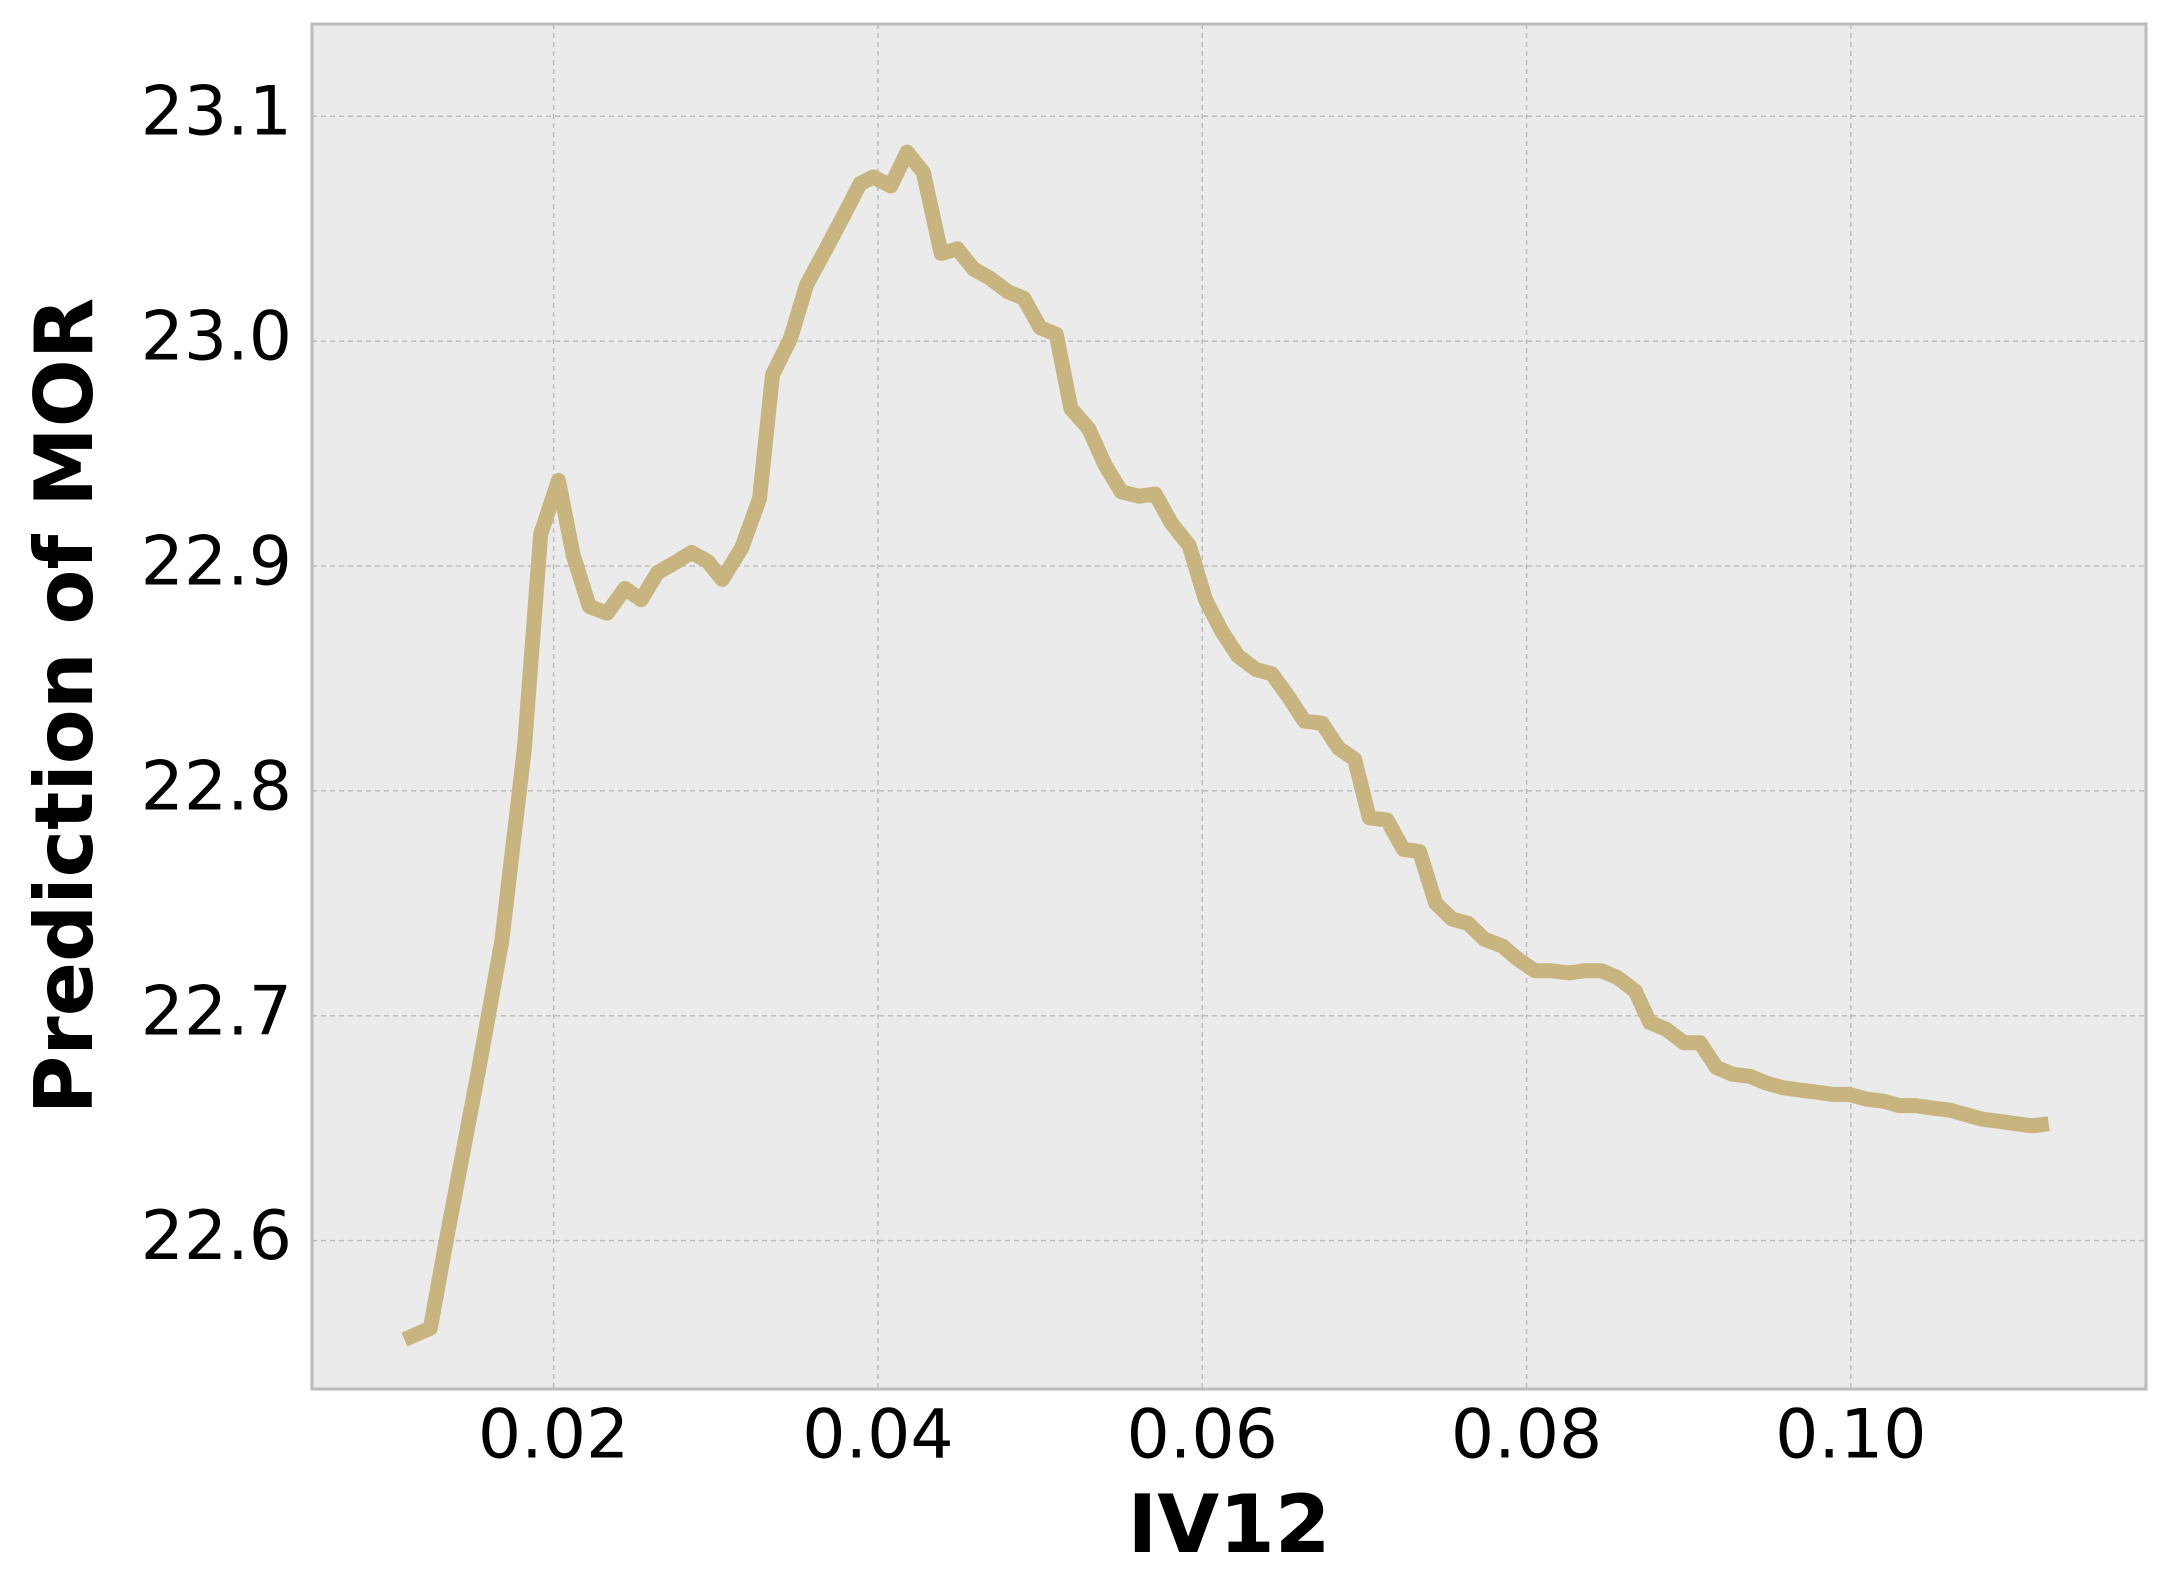 Image resolution: width=2174 pixels, height=1589 pixels. What do you see at coordinates (216, 561) in the screenshot?
I see `y-tick-label: 22.9` at bounding box center [216, 561].